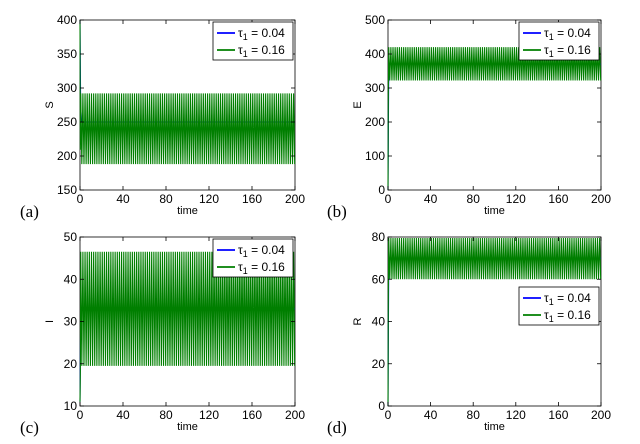  What do you see at coordinates (337, 211) in the screenshot?
I see `panel-label: (b)` at bounding box center [337, 211].